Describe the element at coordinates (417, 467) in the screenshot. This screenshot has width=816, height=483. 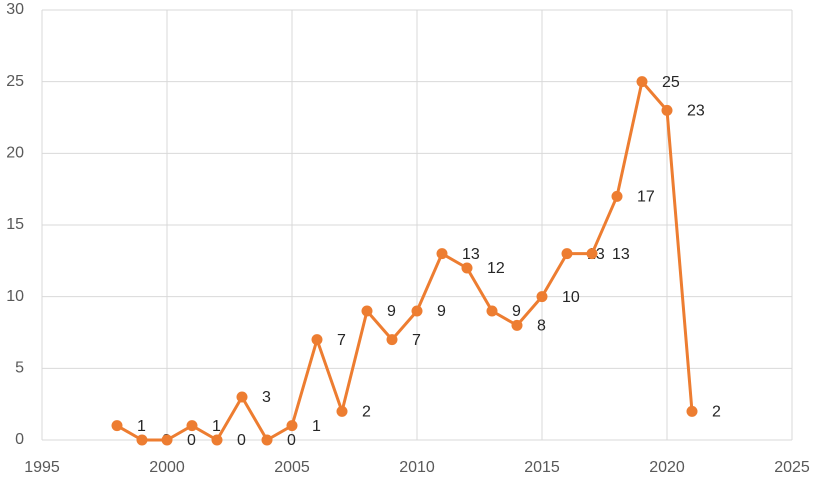
I see `x-tick-label: 2010` at that location.